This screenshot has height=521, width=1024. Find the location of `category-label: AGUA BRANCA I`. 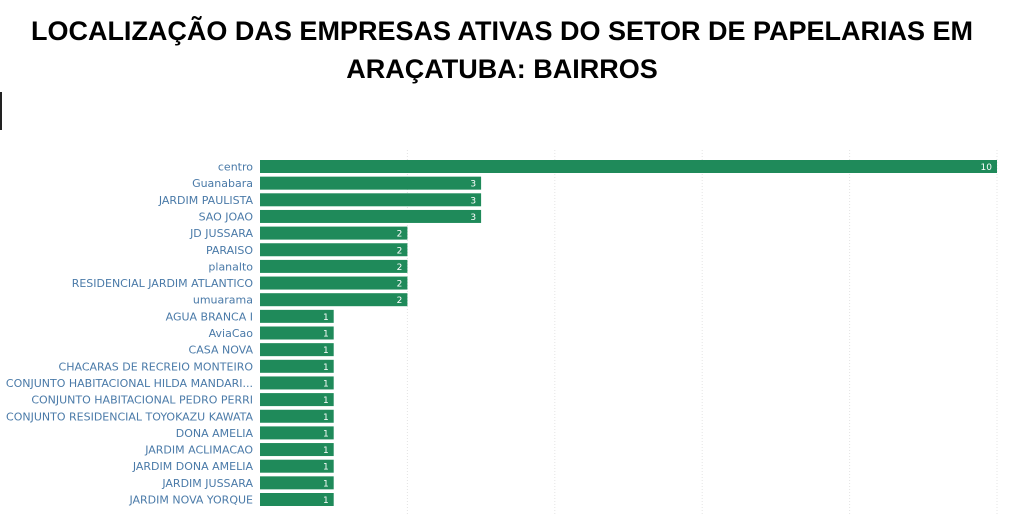

category-label: AGUA BRANCA I is located at coordinates (209, 316).